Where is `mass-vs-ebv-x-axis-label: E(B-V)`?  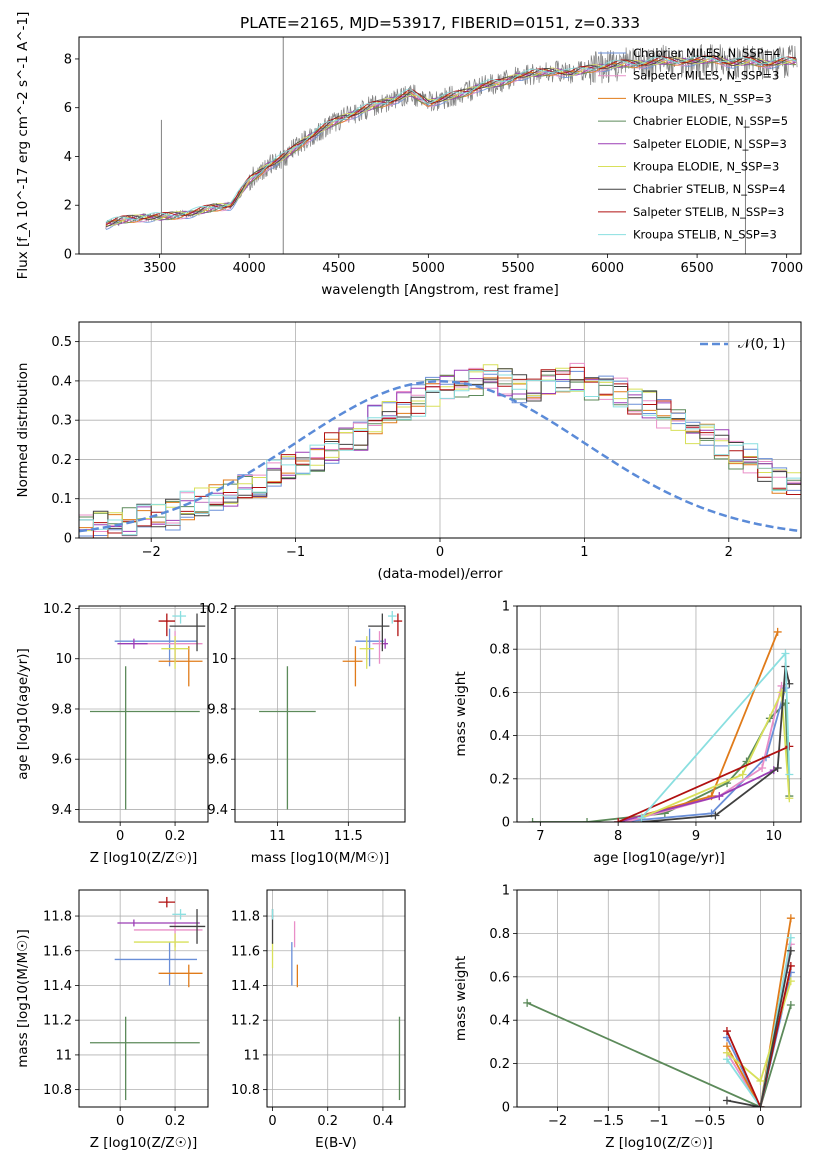 mass-vs-ebv-x-axis-label: E(B-V) is located at coordinates (336, 1143).